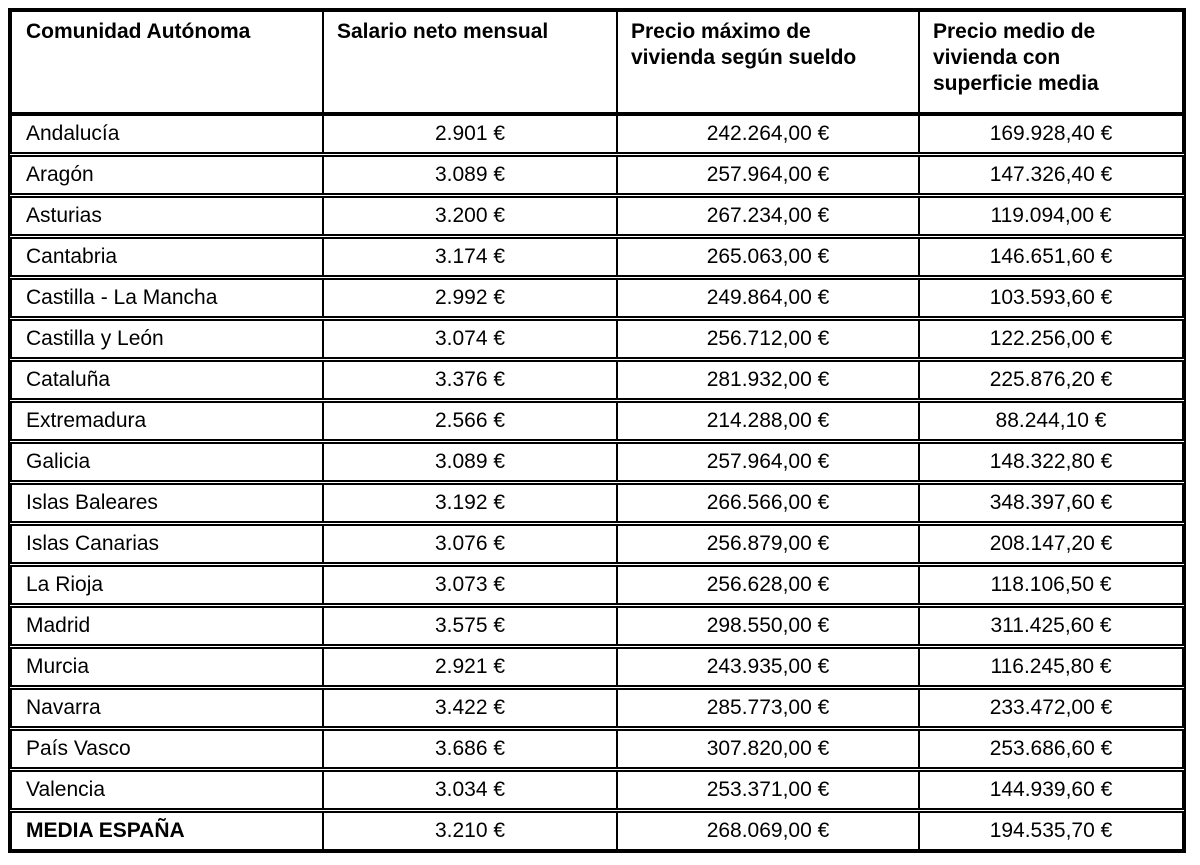 The width and height of the screenshot is (1200, 865). What do you see at coordinates (1050, 544) in the screenshot?
I see `cell-precio-medio: 208.147,20 €` at bounding box center [1050, 544].